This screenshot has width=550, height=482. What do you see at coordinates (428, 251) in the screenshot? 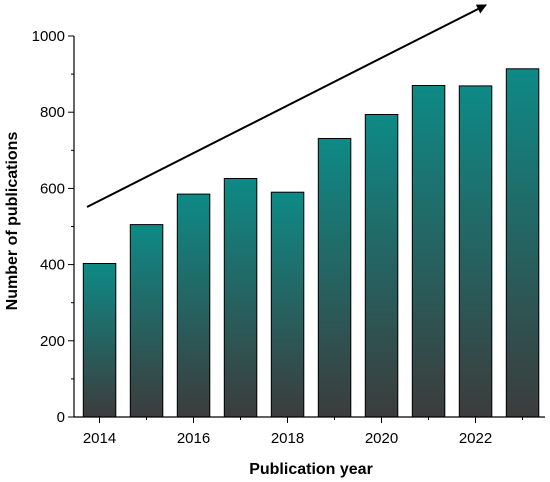
I see `bar-2021` at bounding box center [428, 251].